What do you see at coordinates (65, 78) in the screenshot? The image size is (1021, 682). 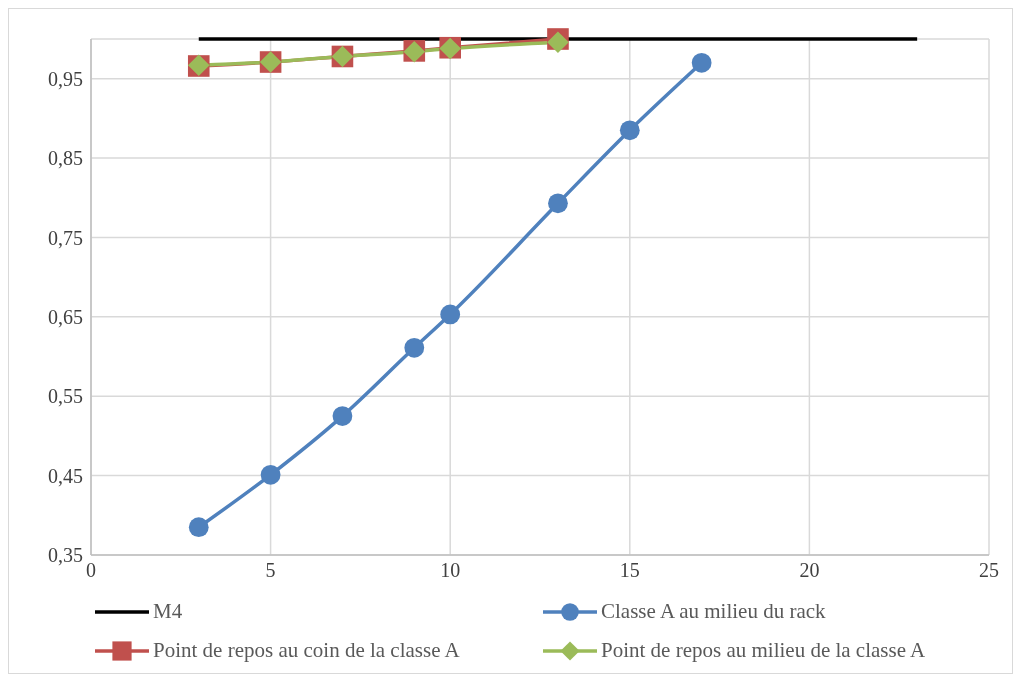 I see `y-tick-label: 0,95` at bounding box center [65, 78].